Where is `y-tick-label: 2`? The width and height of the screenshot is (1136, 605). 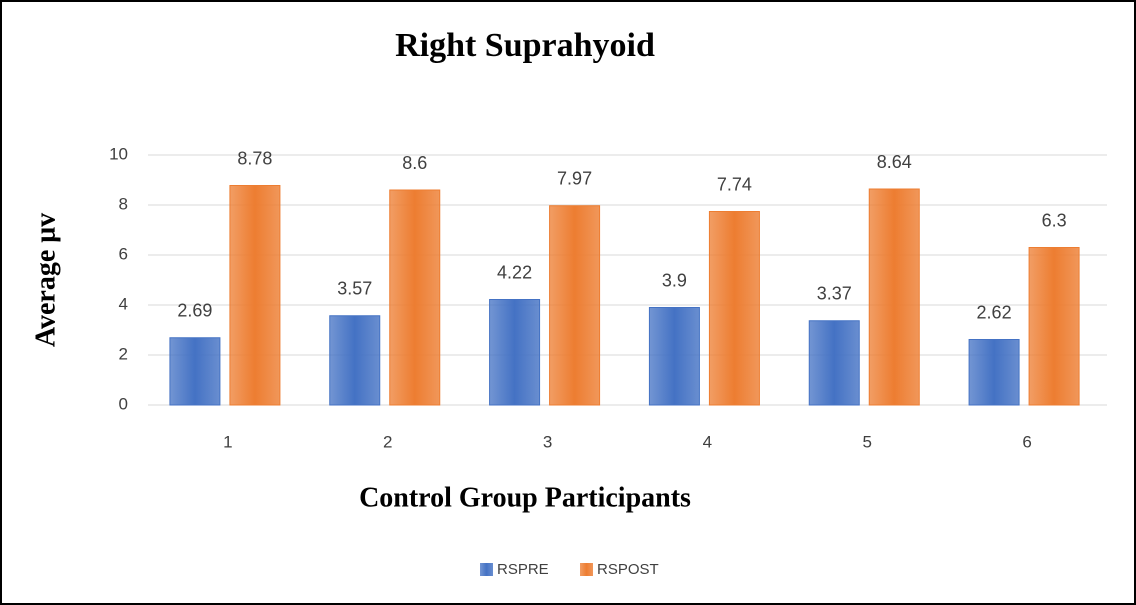 y-tick-label: 2 is located at coordinates (123, 353).